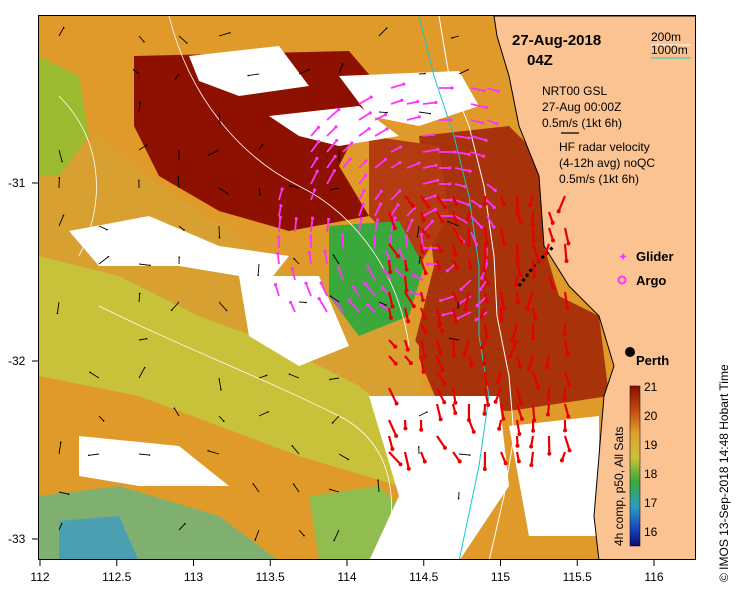 The image size is (739, 592). Describe the element at coordinates (651, 474) in the screenshot. I see `colorbar-tick: 18` at that location.